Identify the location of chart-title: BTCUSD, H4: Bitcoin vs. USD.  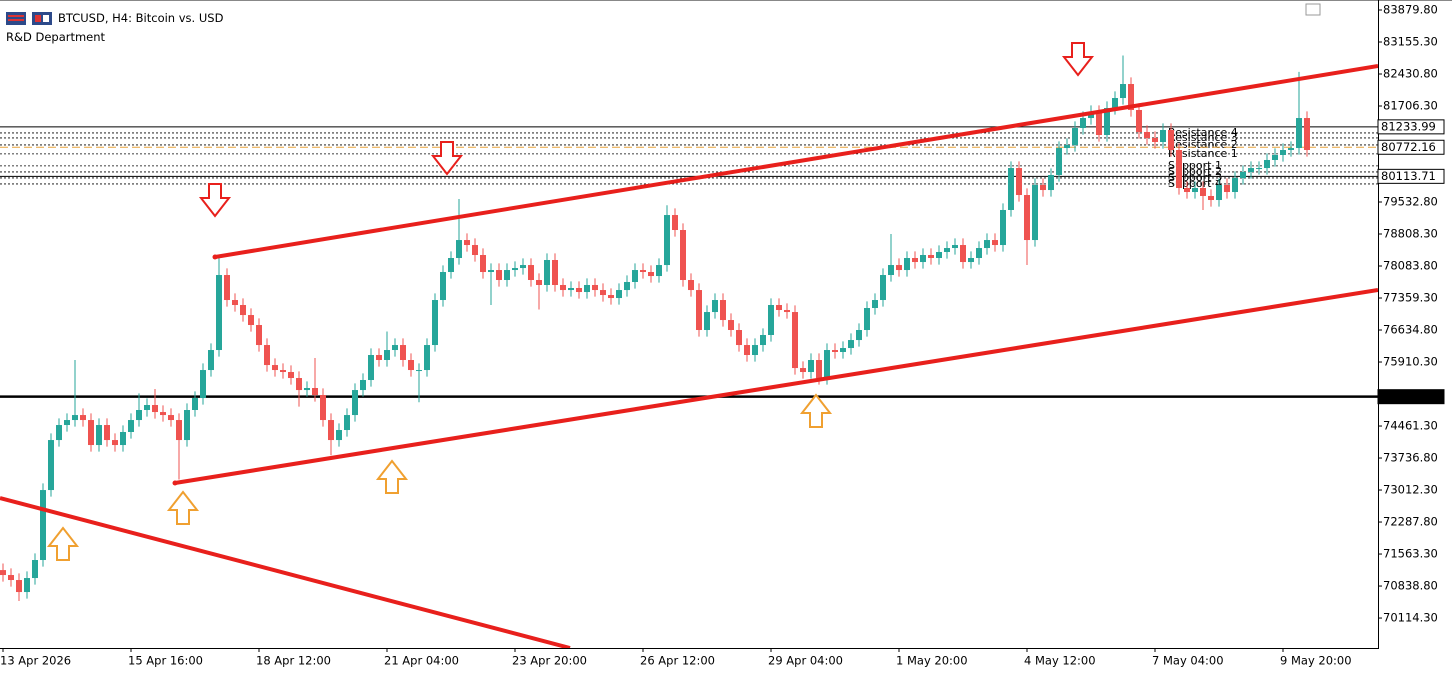
(141, 18).